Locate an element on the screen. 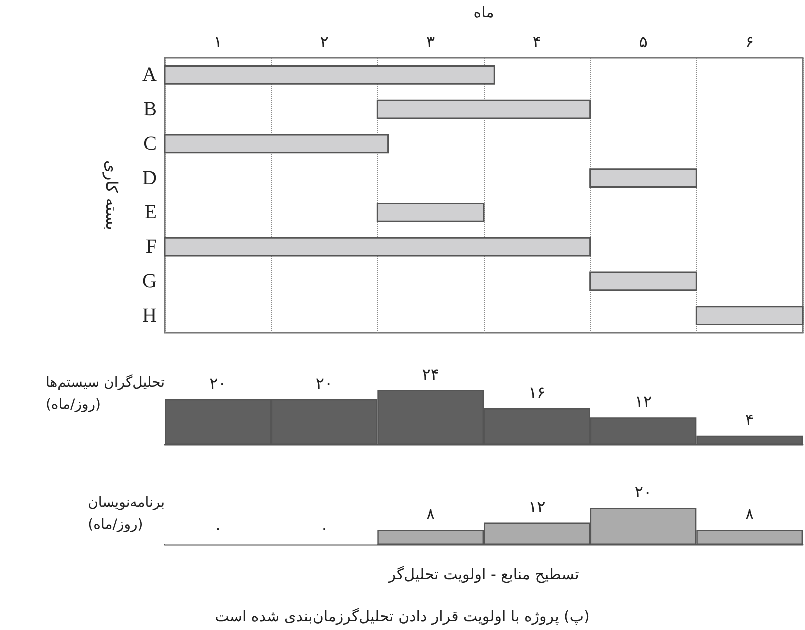 The width and height of the screenshot is (805, 630). y-tick-label: D is located at coordinates (149, 178).